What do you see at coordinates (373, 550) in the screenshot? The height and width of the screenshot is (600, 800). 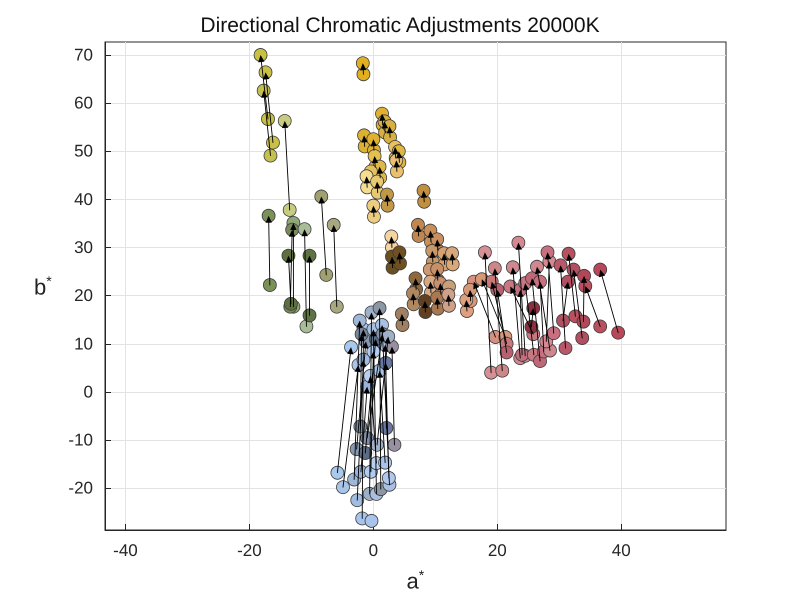 I see `x-tick-label: 0` at bounding box center [373, 550].